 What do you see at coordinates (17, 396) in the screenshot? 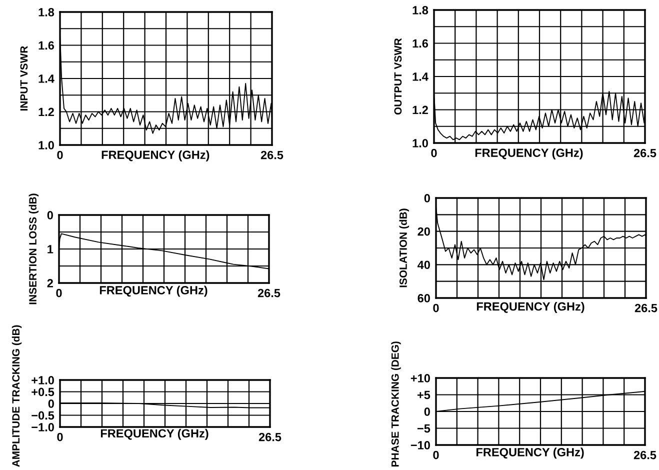
I see `y-axis-title: AMPLITUDE TRACKING (dB)` at bounding box center [17, 396].